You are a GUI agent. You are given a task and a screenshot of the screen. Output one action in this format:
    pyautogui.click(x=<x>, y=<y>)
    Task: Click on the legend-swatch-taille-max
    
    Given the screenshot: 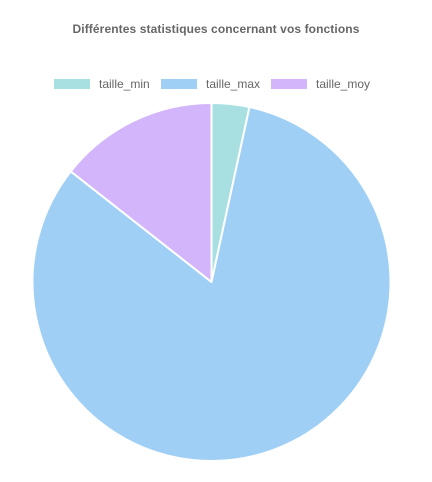 What is the action you would take?
    pyautogui.click(x=179, y=84)
    